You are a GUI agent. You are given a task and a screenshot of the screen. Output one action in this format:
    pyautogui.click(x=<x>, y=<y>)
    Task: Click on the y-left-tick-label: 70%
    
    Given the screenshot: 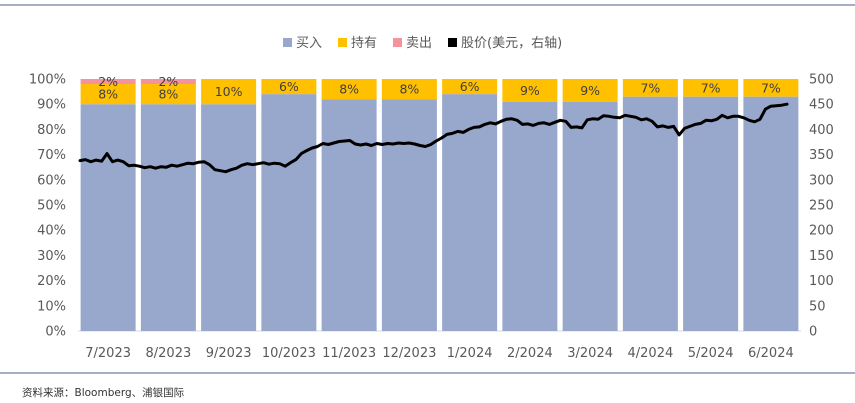 What is the action you would take?
    pyautogui.click(x=51, y=155)
    